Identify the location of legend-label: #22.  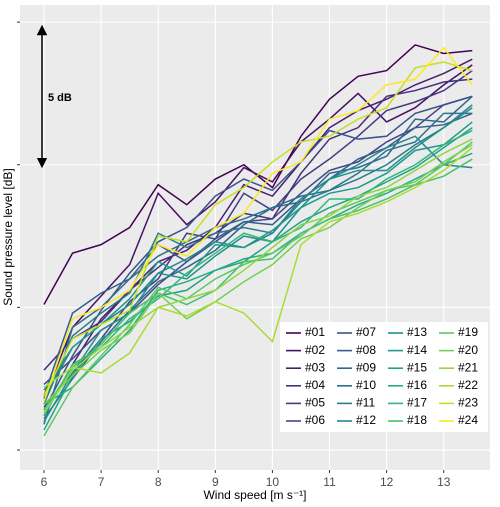
(468, 385).